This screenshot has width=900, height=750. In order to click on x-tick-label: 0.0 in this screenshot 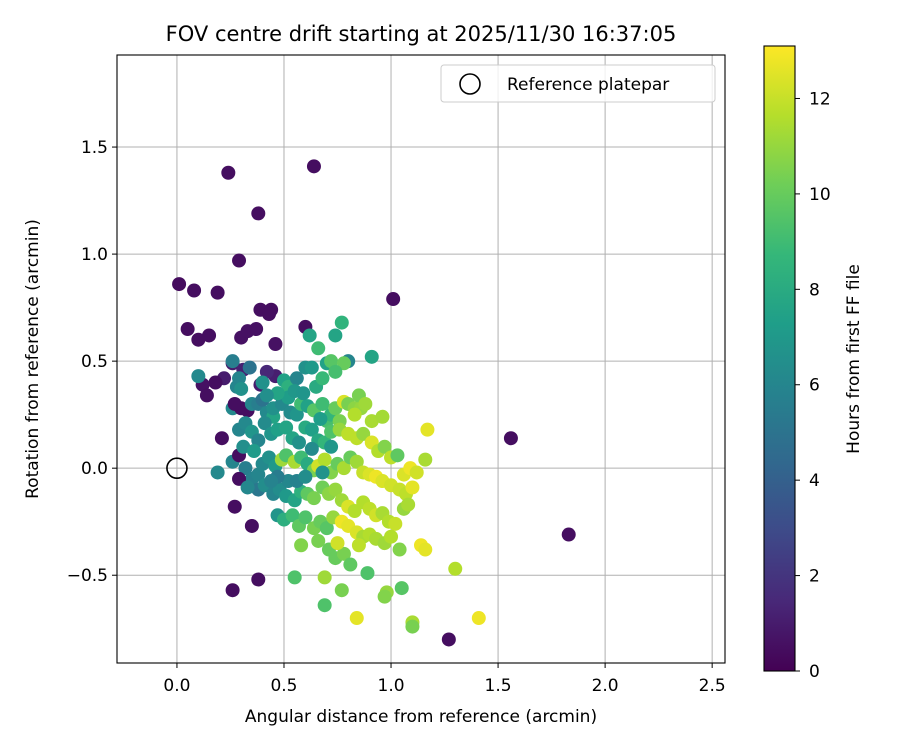, I will do `click(176, 686)`.